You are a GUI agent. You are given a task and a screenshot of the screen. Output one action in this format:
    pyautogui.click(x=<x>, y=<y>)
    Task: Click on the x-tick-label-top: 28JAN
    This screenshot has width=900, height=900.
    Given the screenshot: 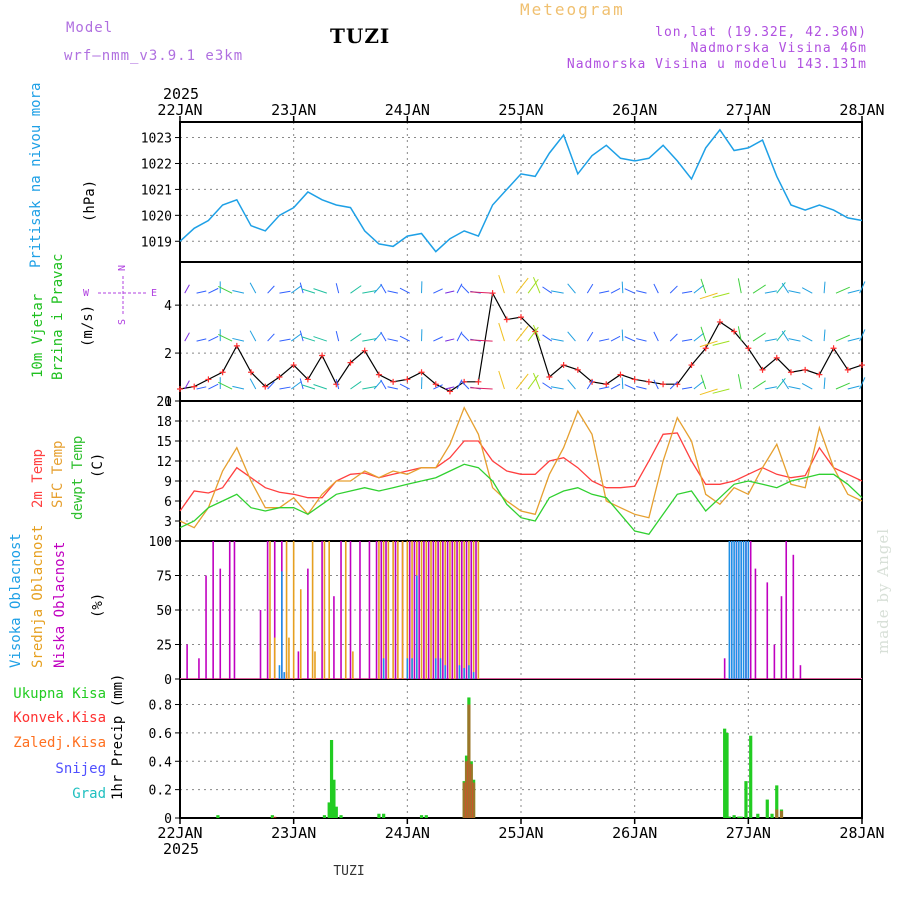 What is the action you would take?
    pyautogui.click(x=861, y=110)
    